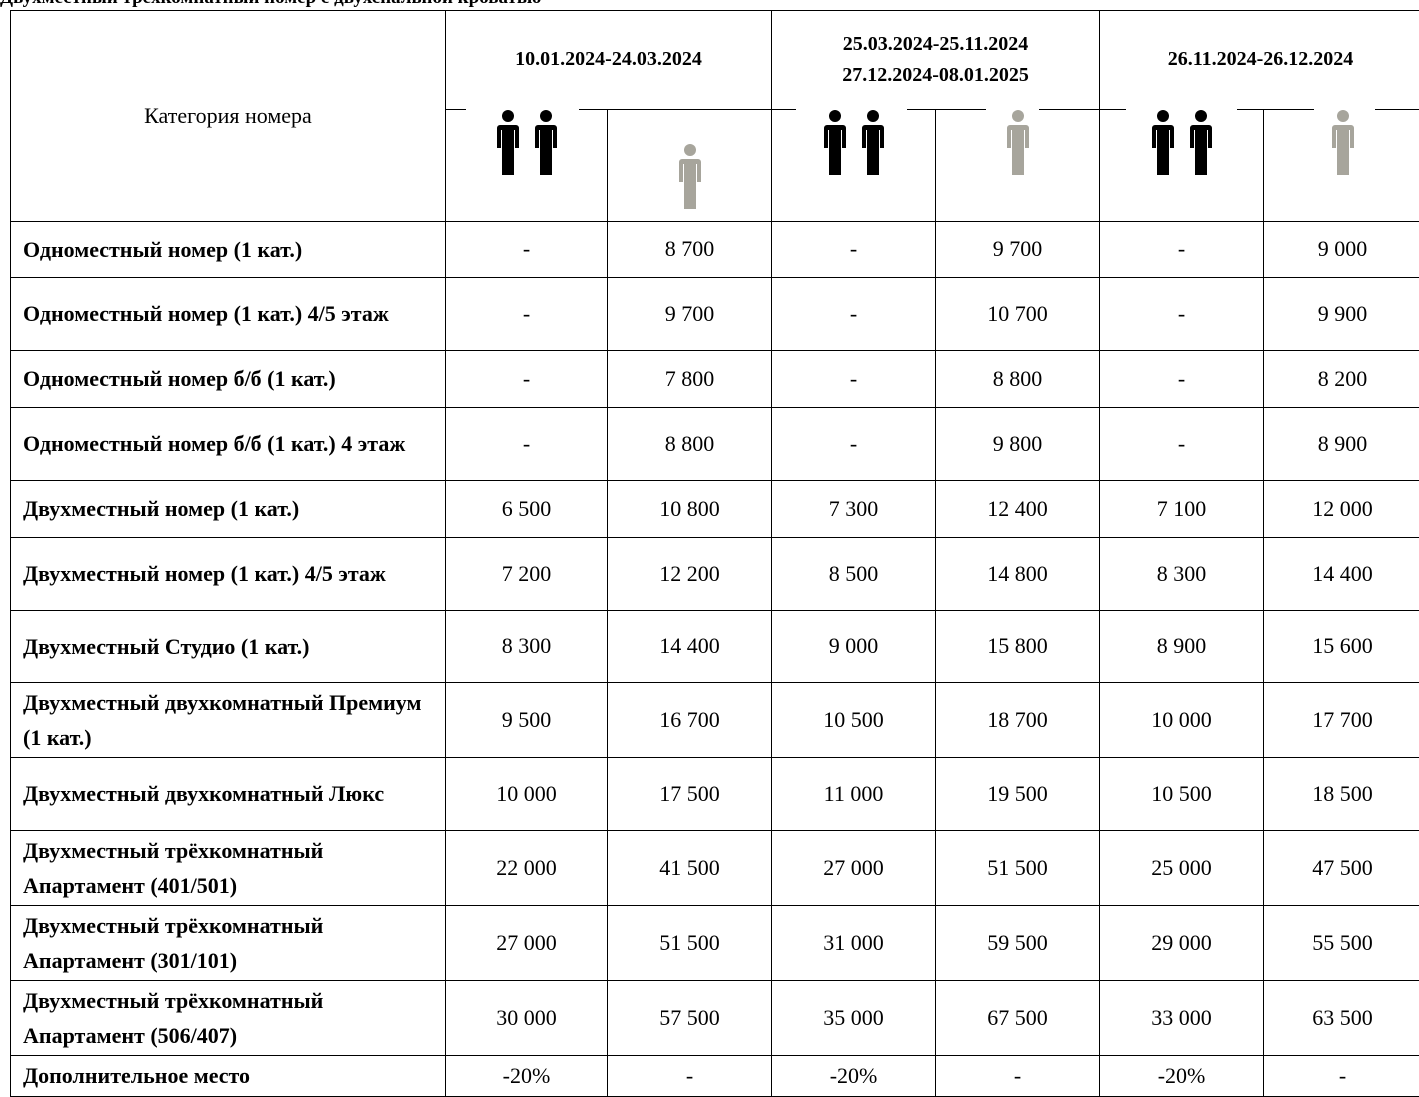  I want to click on row-category: Дополнительное место, so click(228, 1075).